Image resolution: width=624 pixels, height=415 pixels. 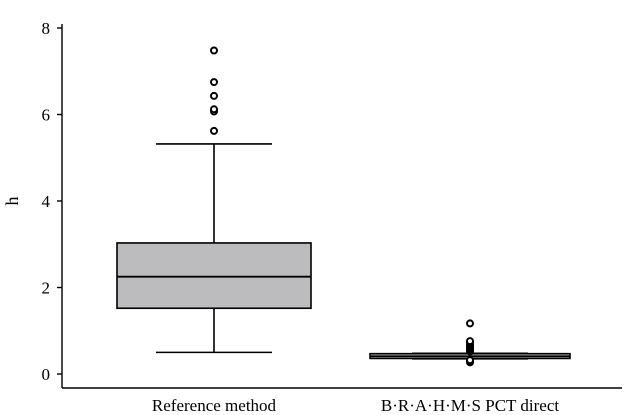 I want to click on y-axis-label: h, so click(x=12, y=201).